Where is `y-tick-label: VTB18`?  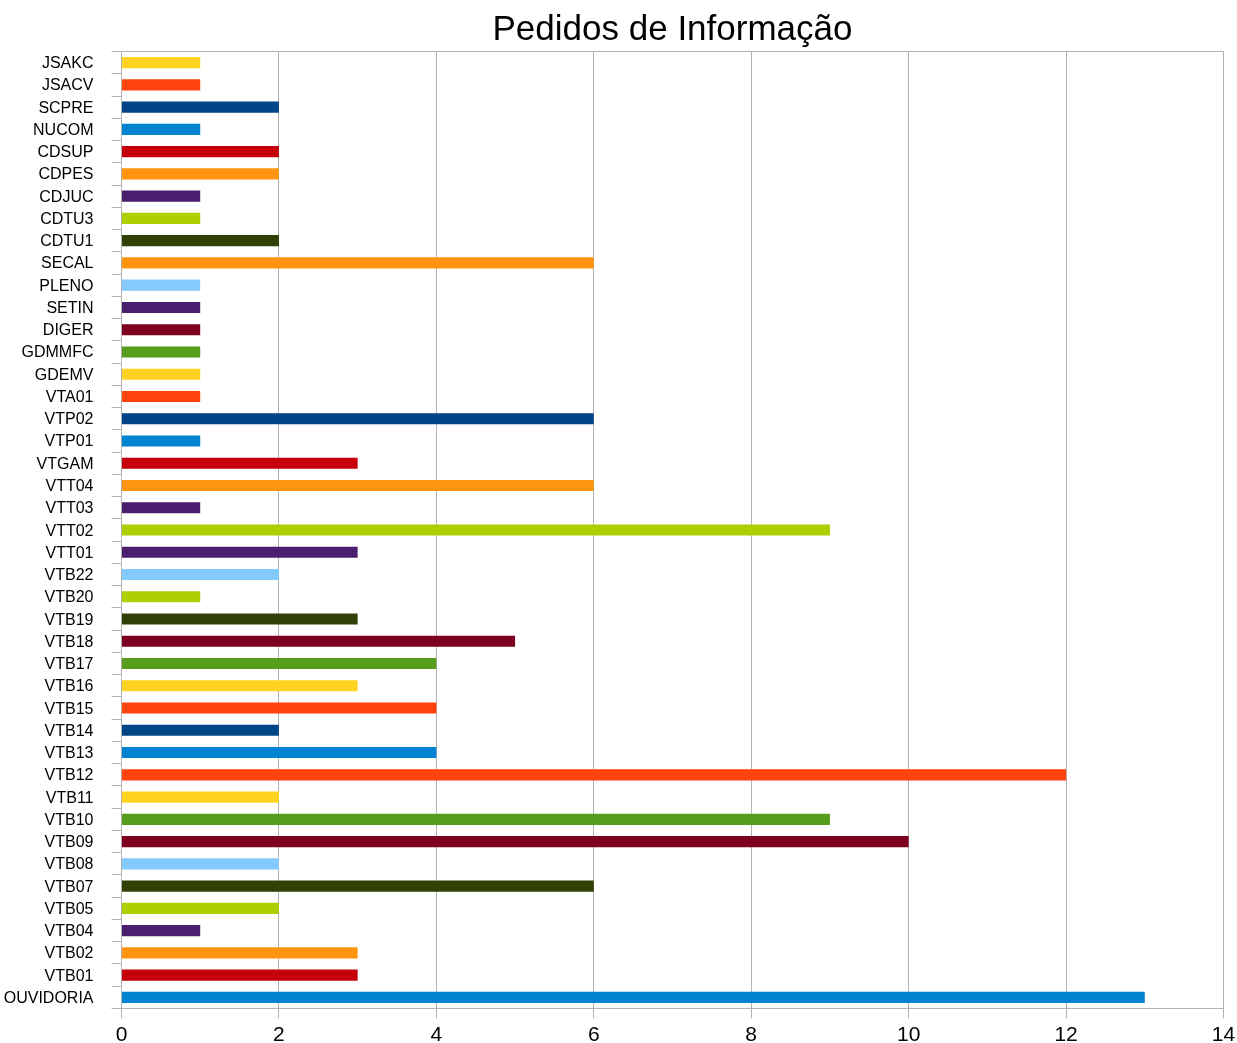 y-tick-label: VTB18 is located at coordinates (69, 641).